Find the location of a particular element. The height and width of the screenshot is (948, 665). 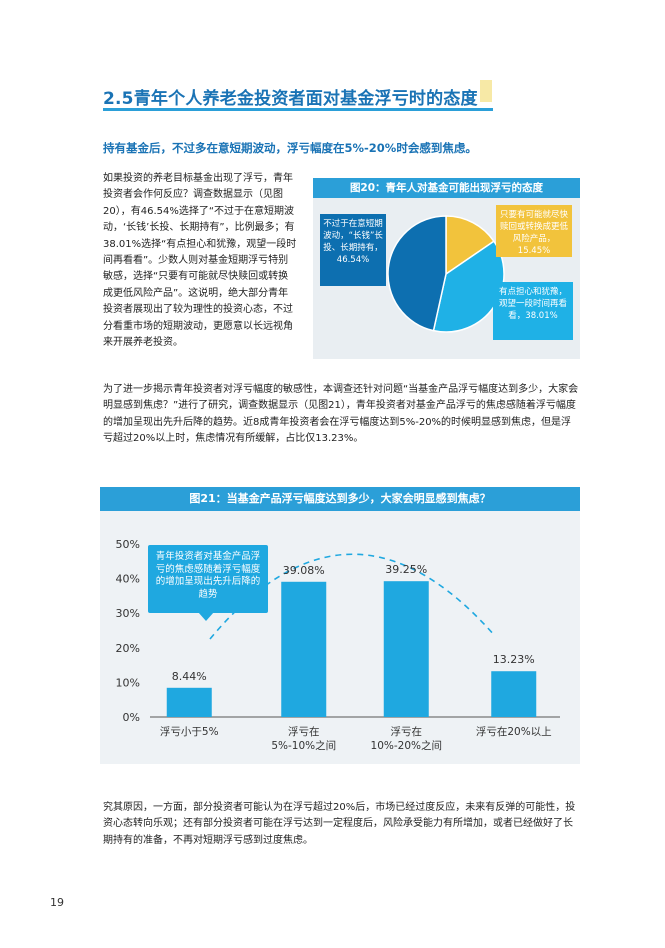

figure-20-title: 图20：青年人对基金可能出现浮亏的态度 is located at coordinates (446, 188).